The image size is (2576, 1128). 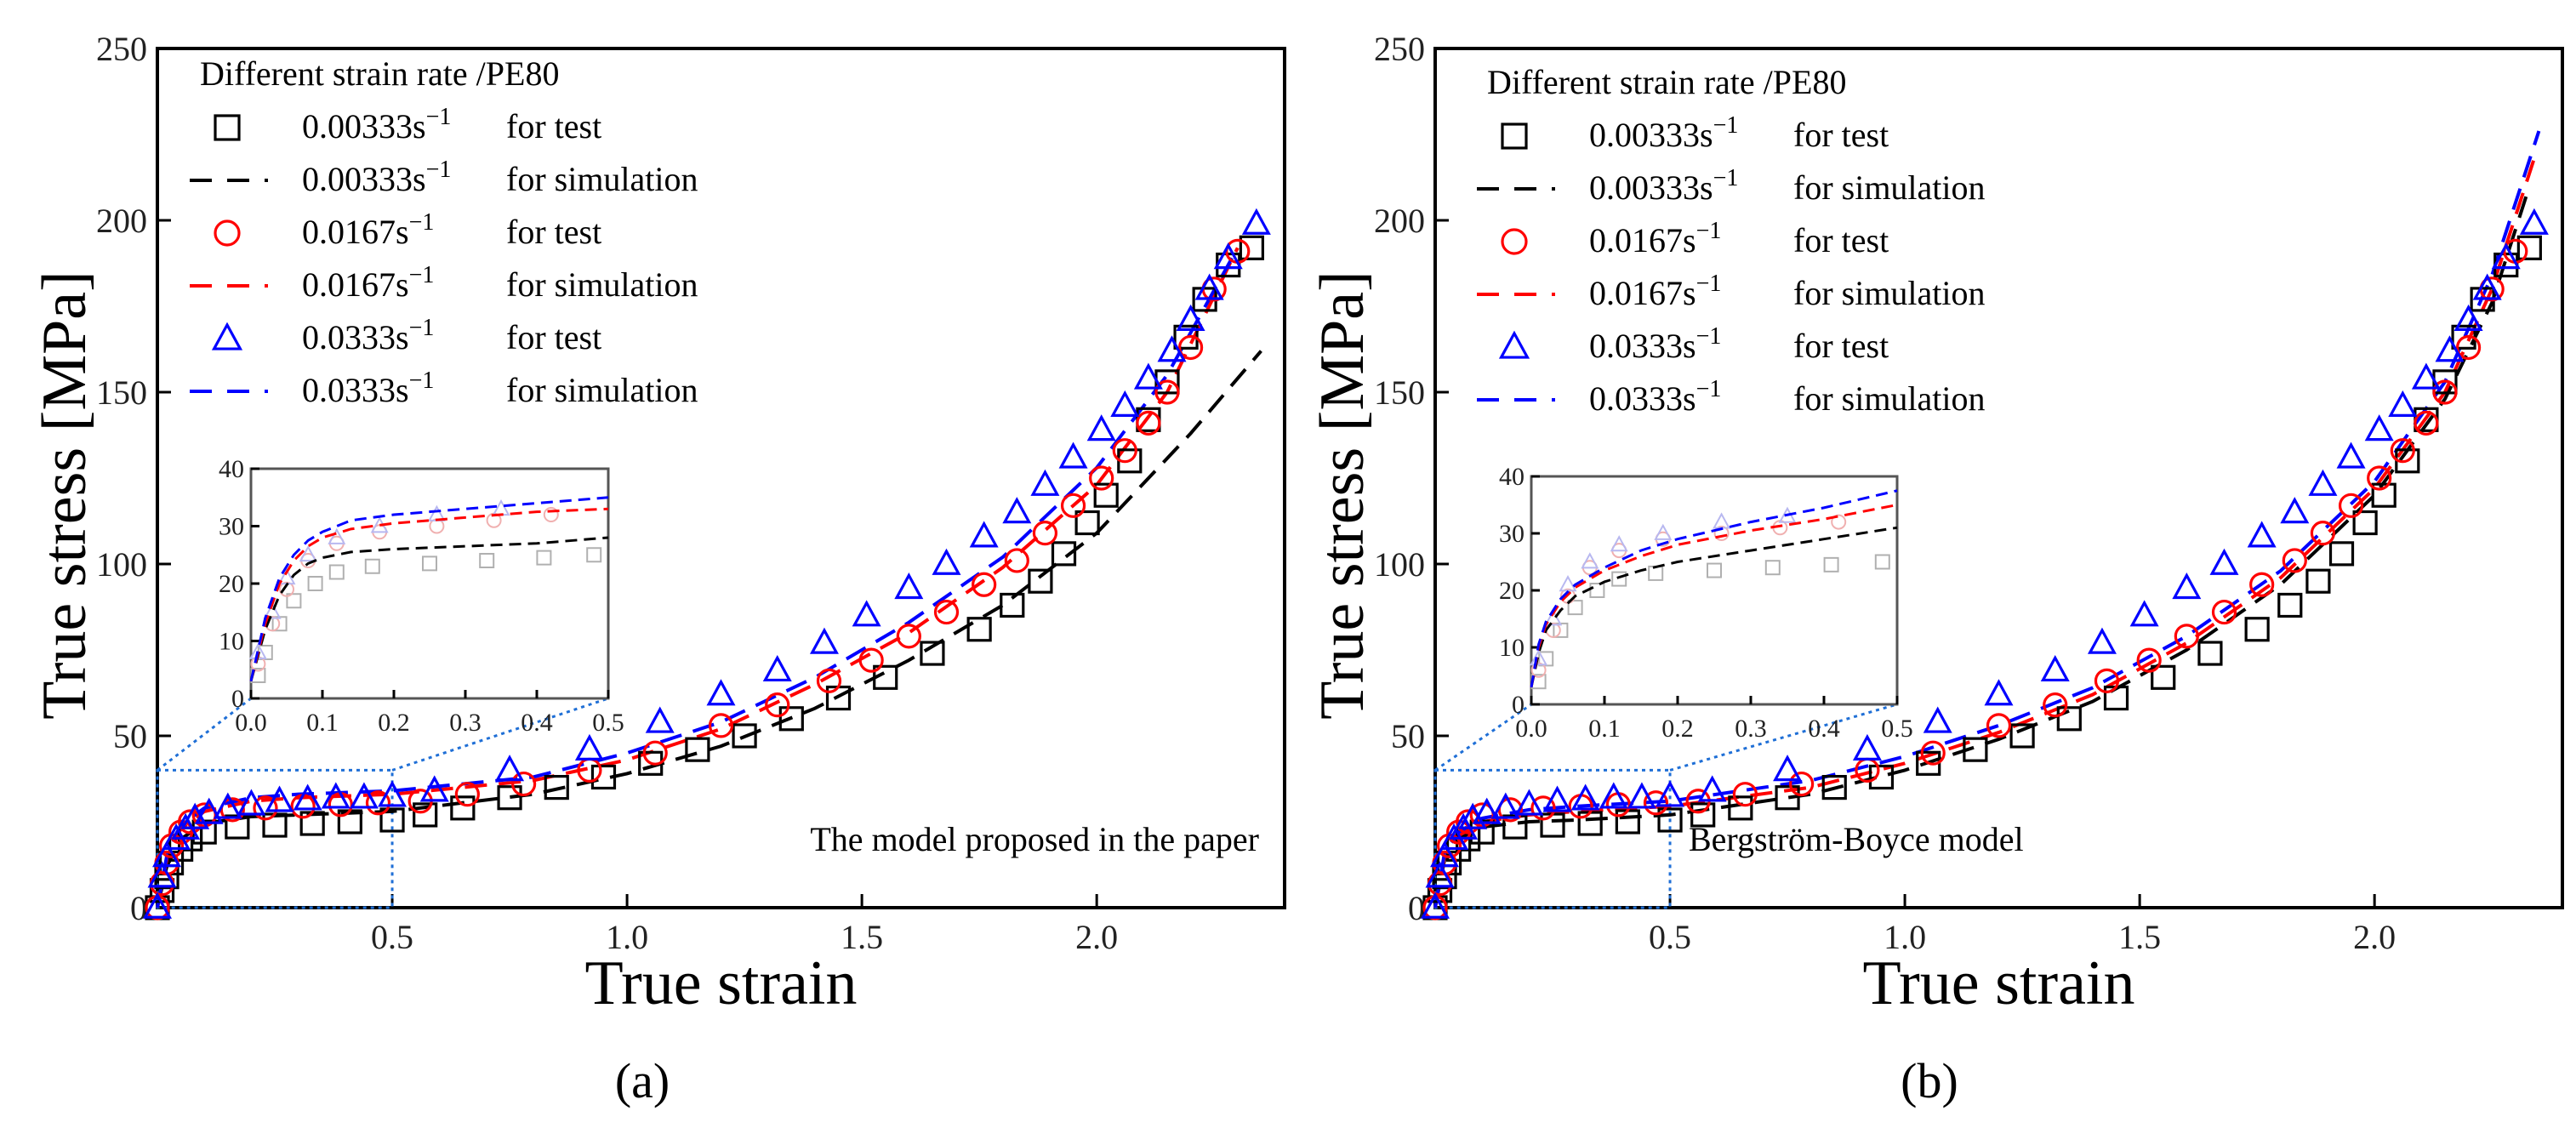 I want to click on legend-rate: 0.0167s, so click(x=356, y=232).